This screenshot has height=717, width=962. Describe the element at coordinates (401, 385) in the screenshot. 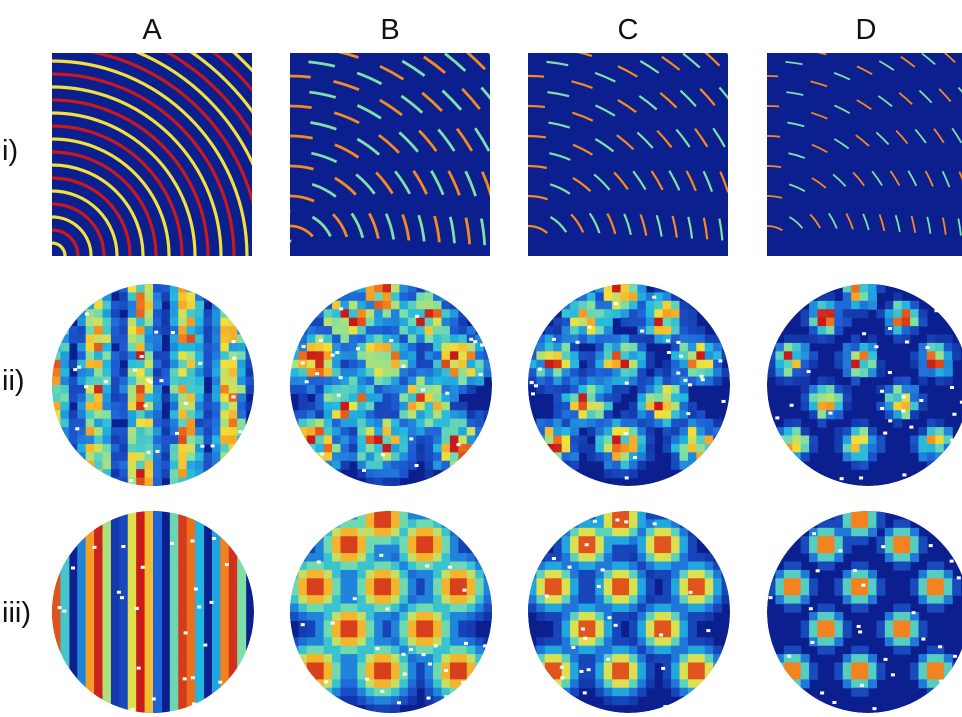

I see `panel-spike-disk-b` at that location.